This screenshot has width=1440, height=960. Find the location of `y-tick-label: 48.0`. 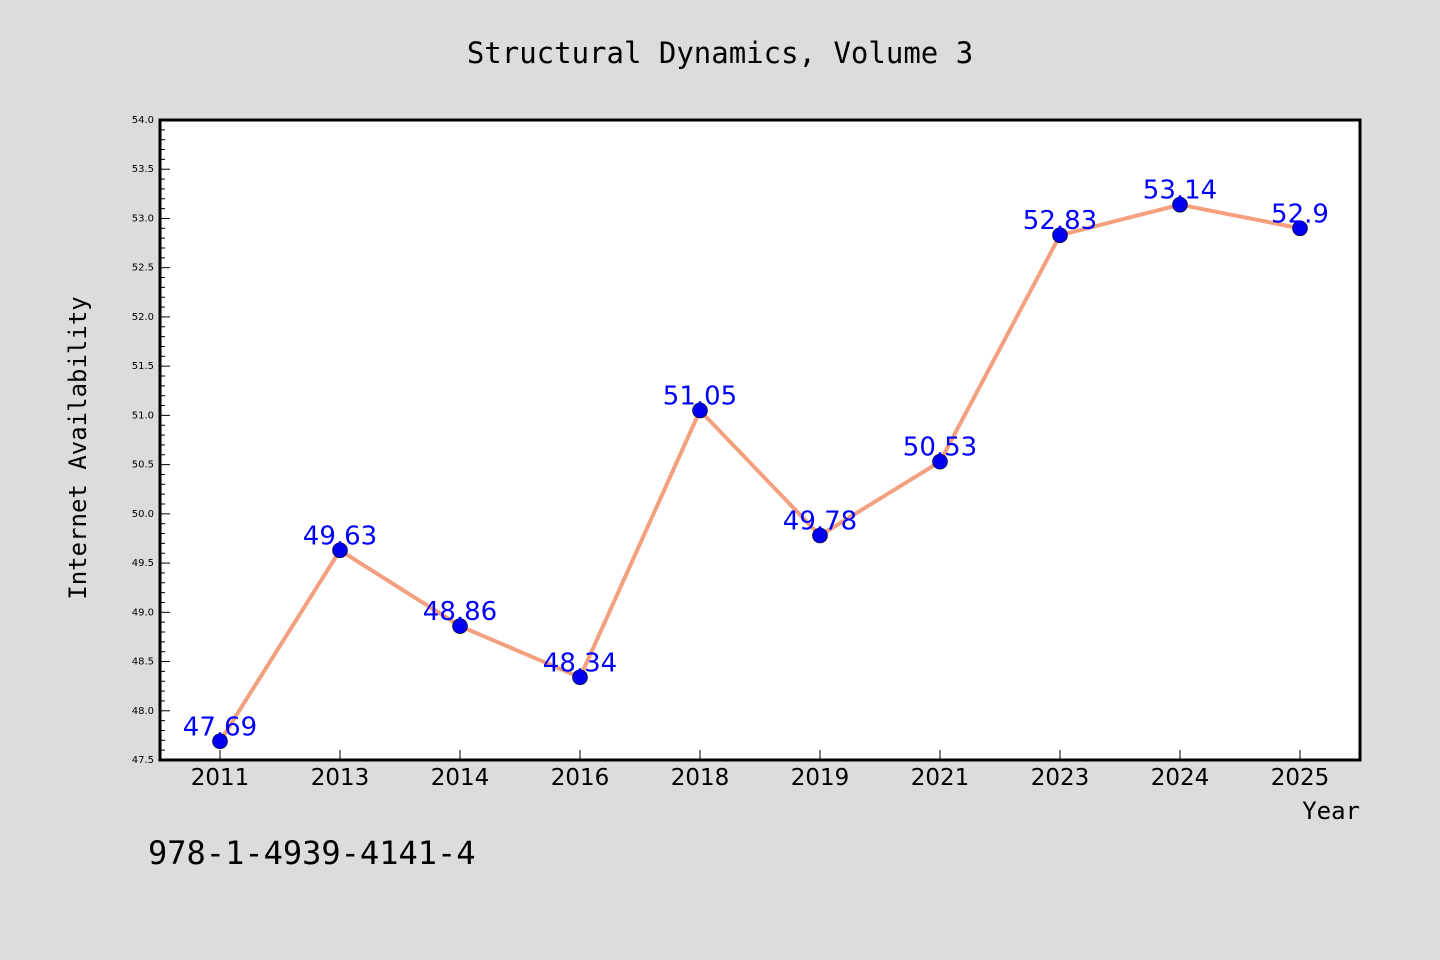

y-tick-label: 48.0 is located at coordinates (143, 711).